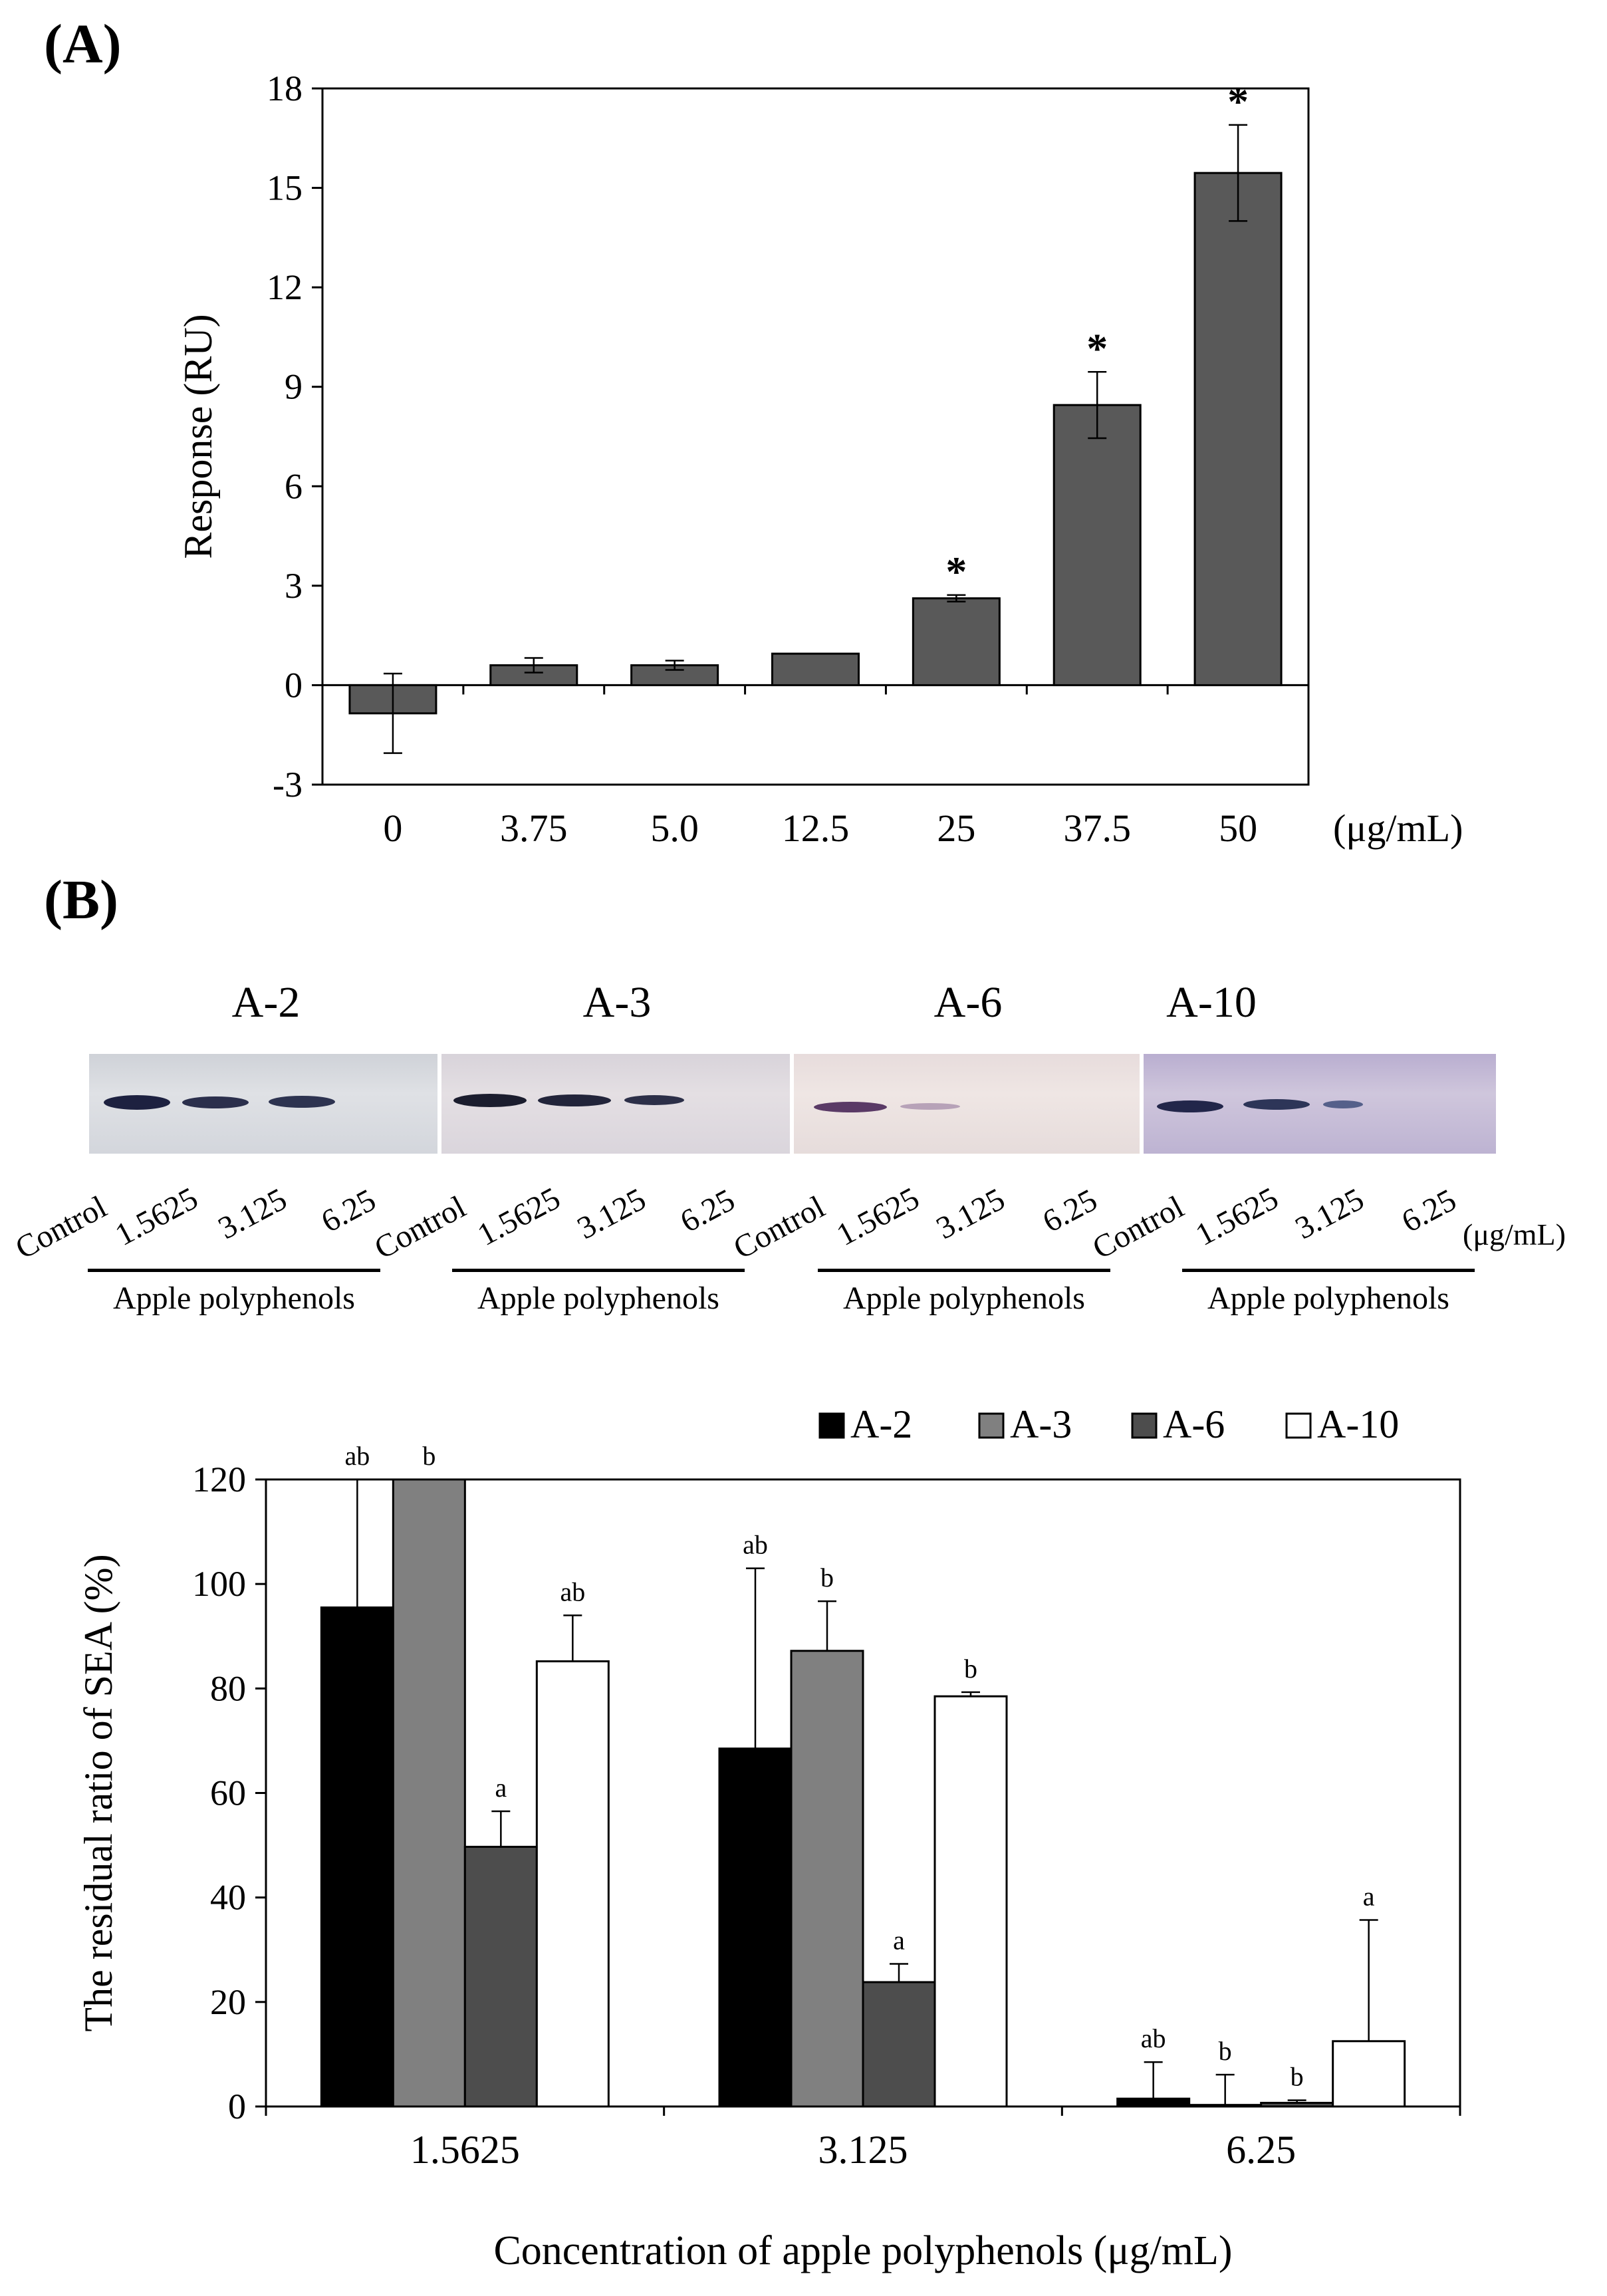 The image size is (1607, 2296). I want to click on x-unit-label: (μg/mL), so click(1398, 829).